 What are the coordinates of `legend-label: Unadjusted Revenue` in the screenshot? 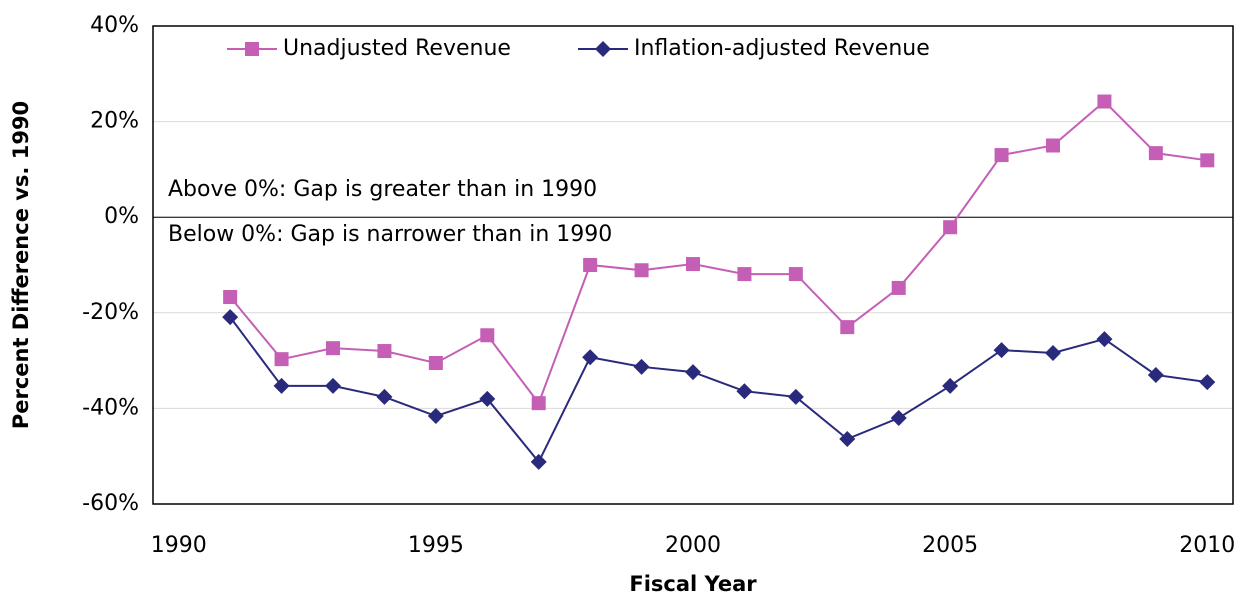 It's located at (397, 48).